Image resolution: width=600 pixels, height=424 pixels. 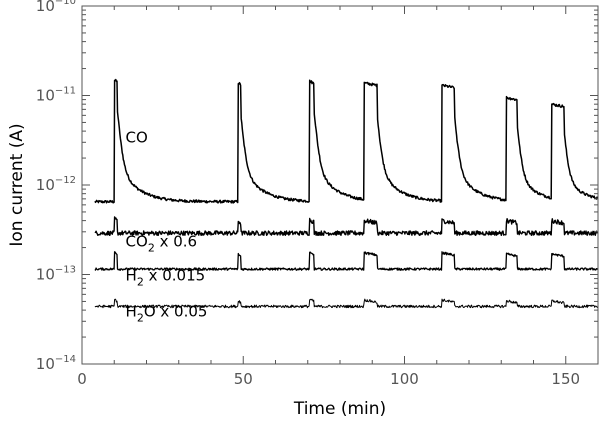 I want to click on x-tick-label: 50, so click(x=243, y=379).